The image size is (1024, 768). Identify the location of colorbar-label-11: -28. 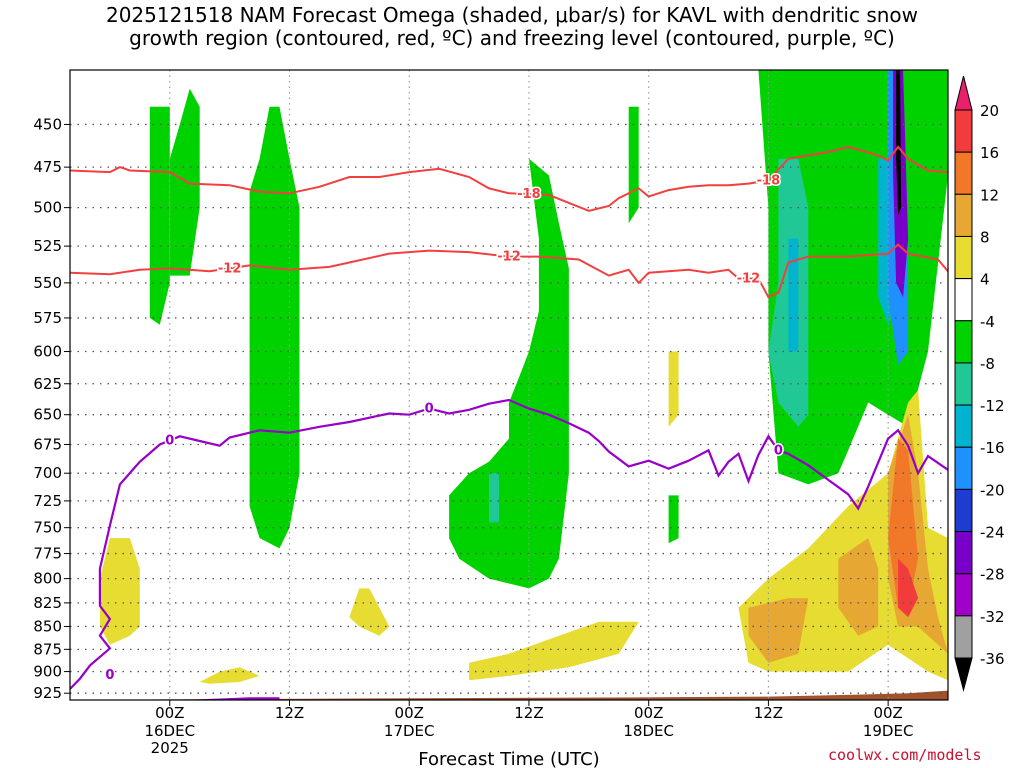
(992, 575).